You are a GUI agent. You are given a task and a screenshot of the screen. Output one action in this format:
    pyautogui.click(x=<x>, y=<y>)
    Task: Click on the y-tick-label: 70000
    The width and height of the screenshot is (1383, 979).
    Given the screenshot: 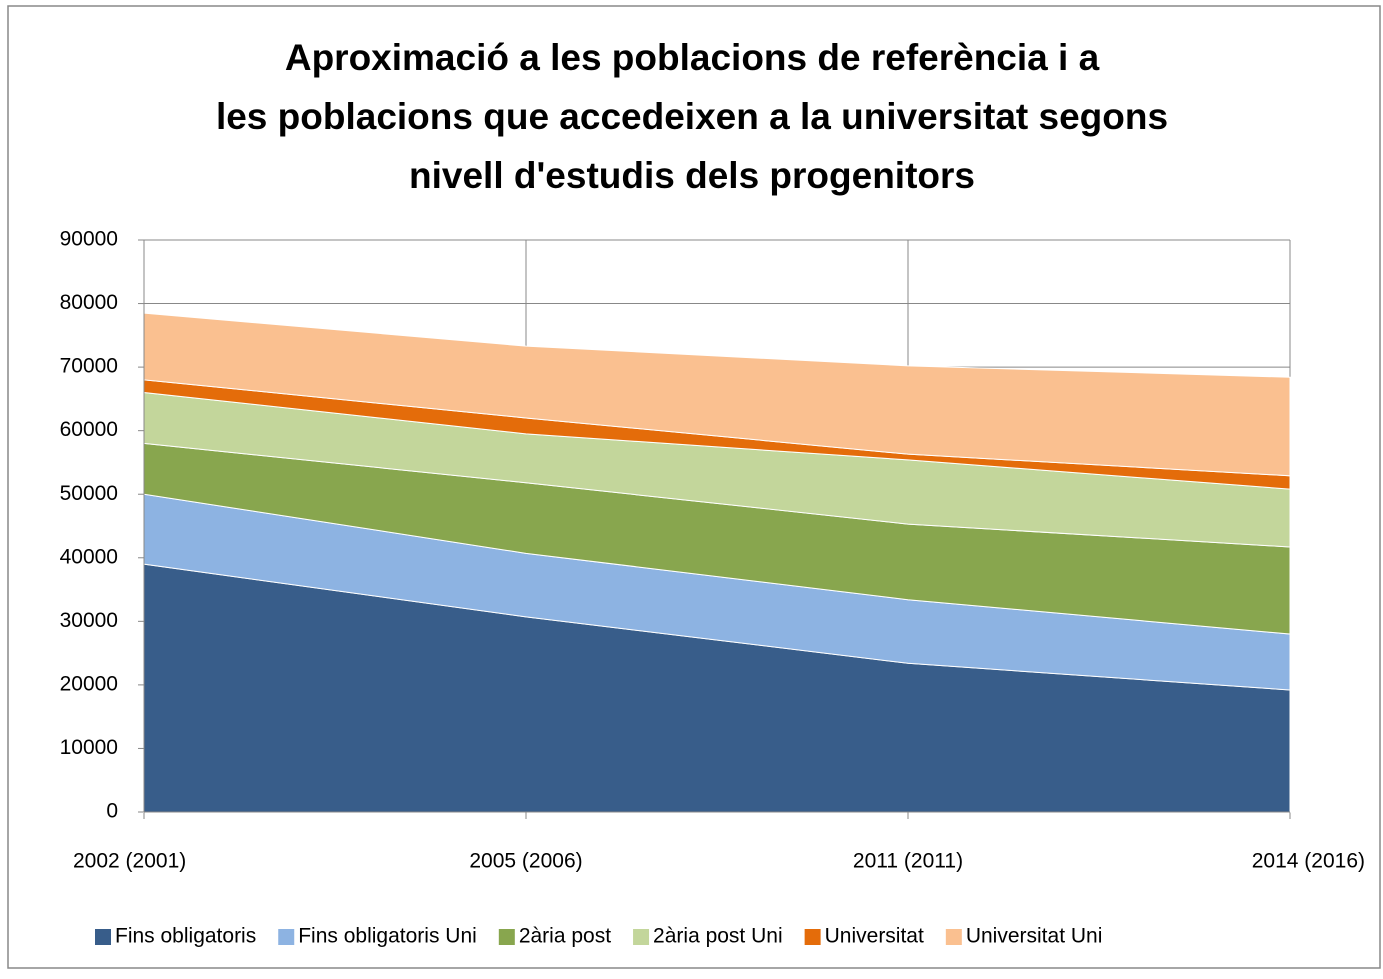 What is the action you would take?
    pyautogui.click(x=89, y=366)
    